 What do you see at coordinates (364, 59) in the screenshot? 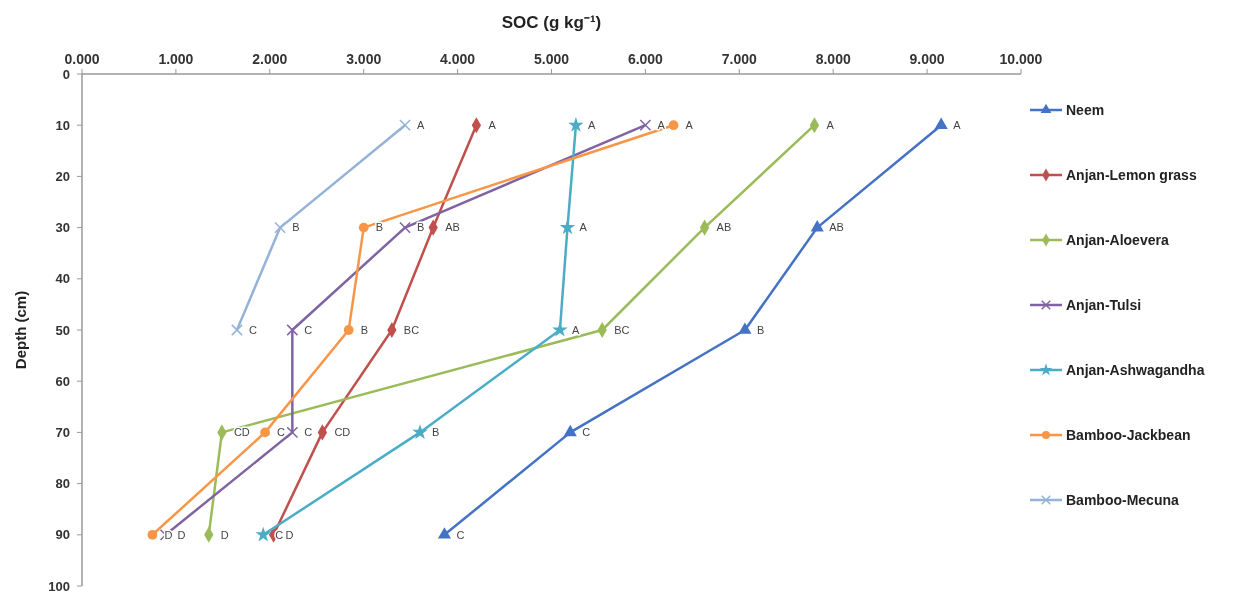
I see `x-tick-label: 3.000` at bounding box center [364, 59].